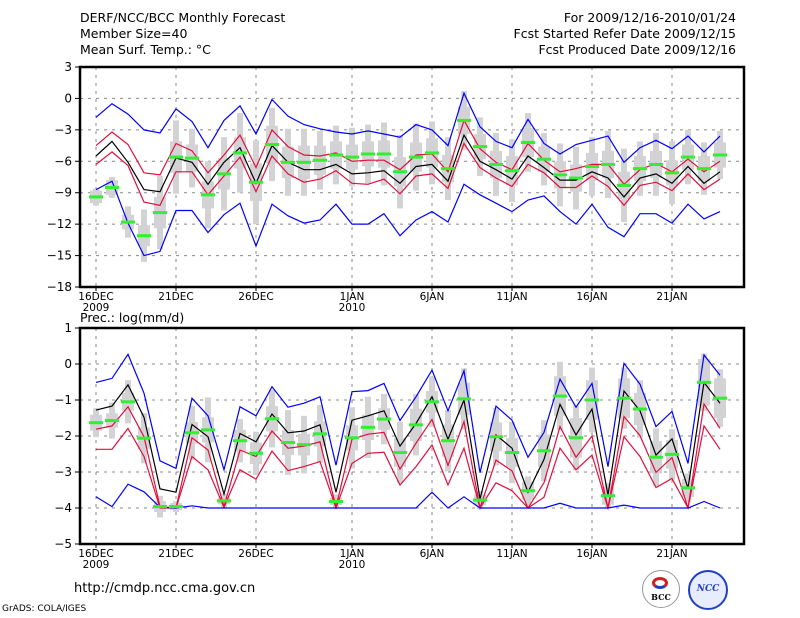 The height and width of the screenshot is (618, 800). What do you see at coordinates (63, 400) in the screenshot?
I see `y-tick-label: −1` at bounding box center [63, 400].